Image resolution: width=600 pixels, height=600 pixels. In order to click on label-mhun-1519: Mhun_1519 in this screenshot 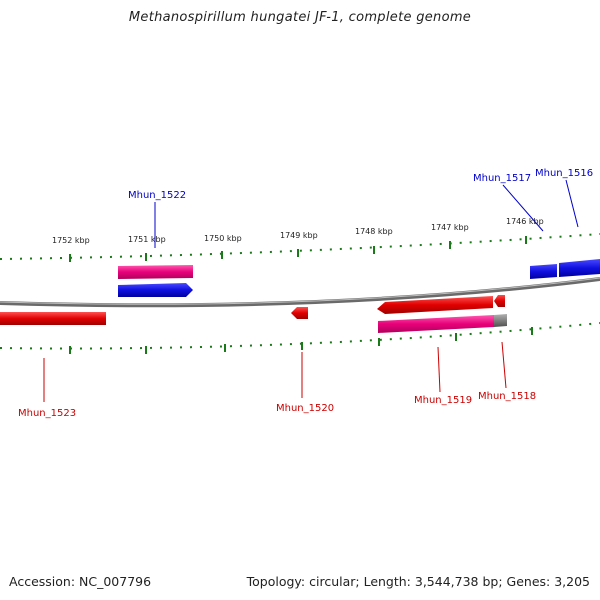, I will do `click(443, 400)`.